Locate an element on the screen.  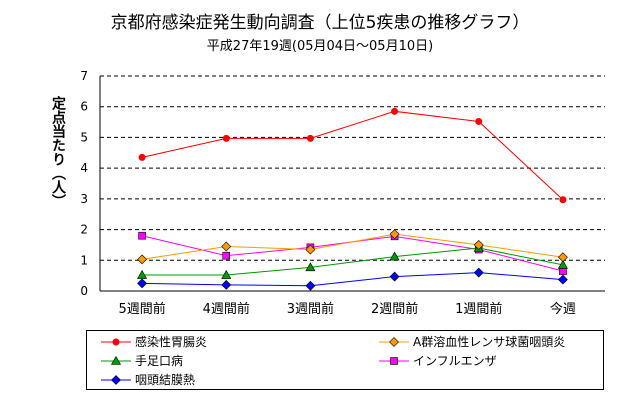
chart-subtitle: 平成27年19週(05月04日～05月10日) is located at coordinates (320, 46).